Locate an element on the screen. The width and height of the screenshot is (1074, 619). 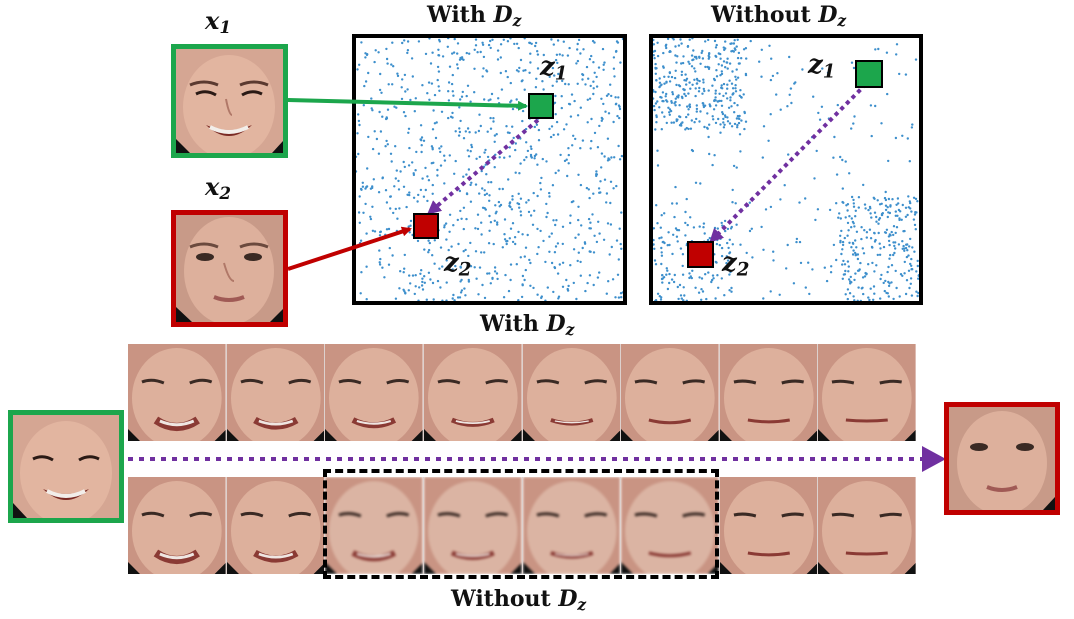
interpolation-frame is located at coordinates (473, 525).